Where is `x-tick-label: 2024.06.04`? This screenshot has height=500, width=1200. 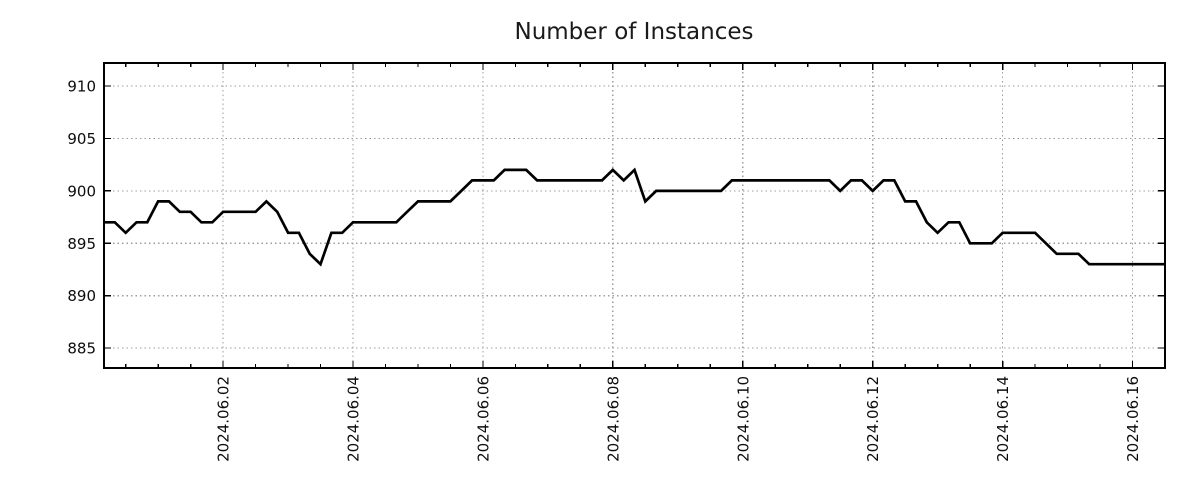 x-tick-label: 2024.06.04 is located at coordinates (354, 419).